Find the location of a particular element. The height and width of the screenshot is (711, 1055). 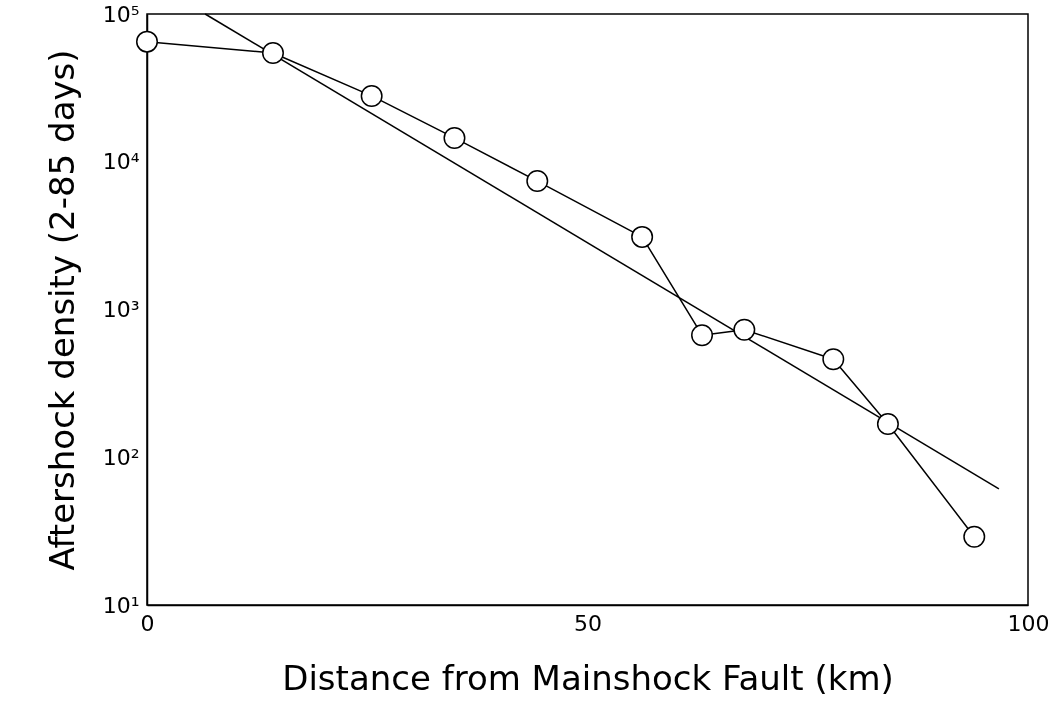

y-tick-label: 10⁵ is located at coordinates (121, 14).